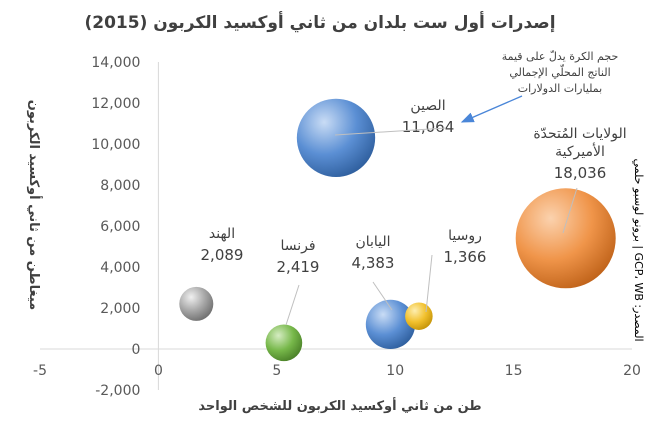  Describe the element at coordinates (120, 186) in the screenshot. I see `y-tick-label: 8,000` at that location.